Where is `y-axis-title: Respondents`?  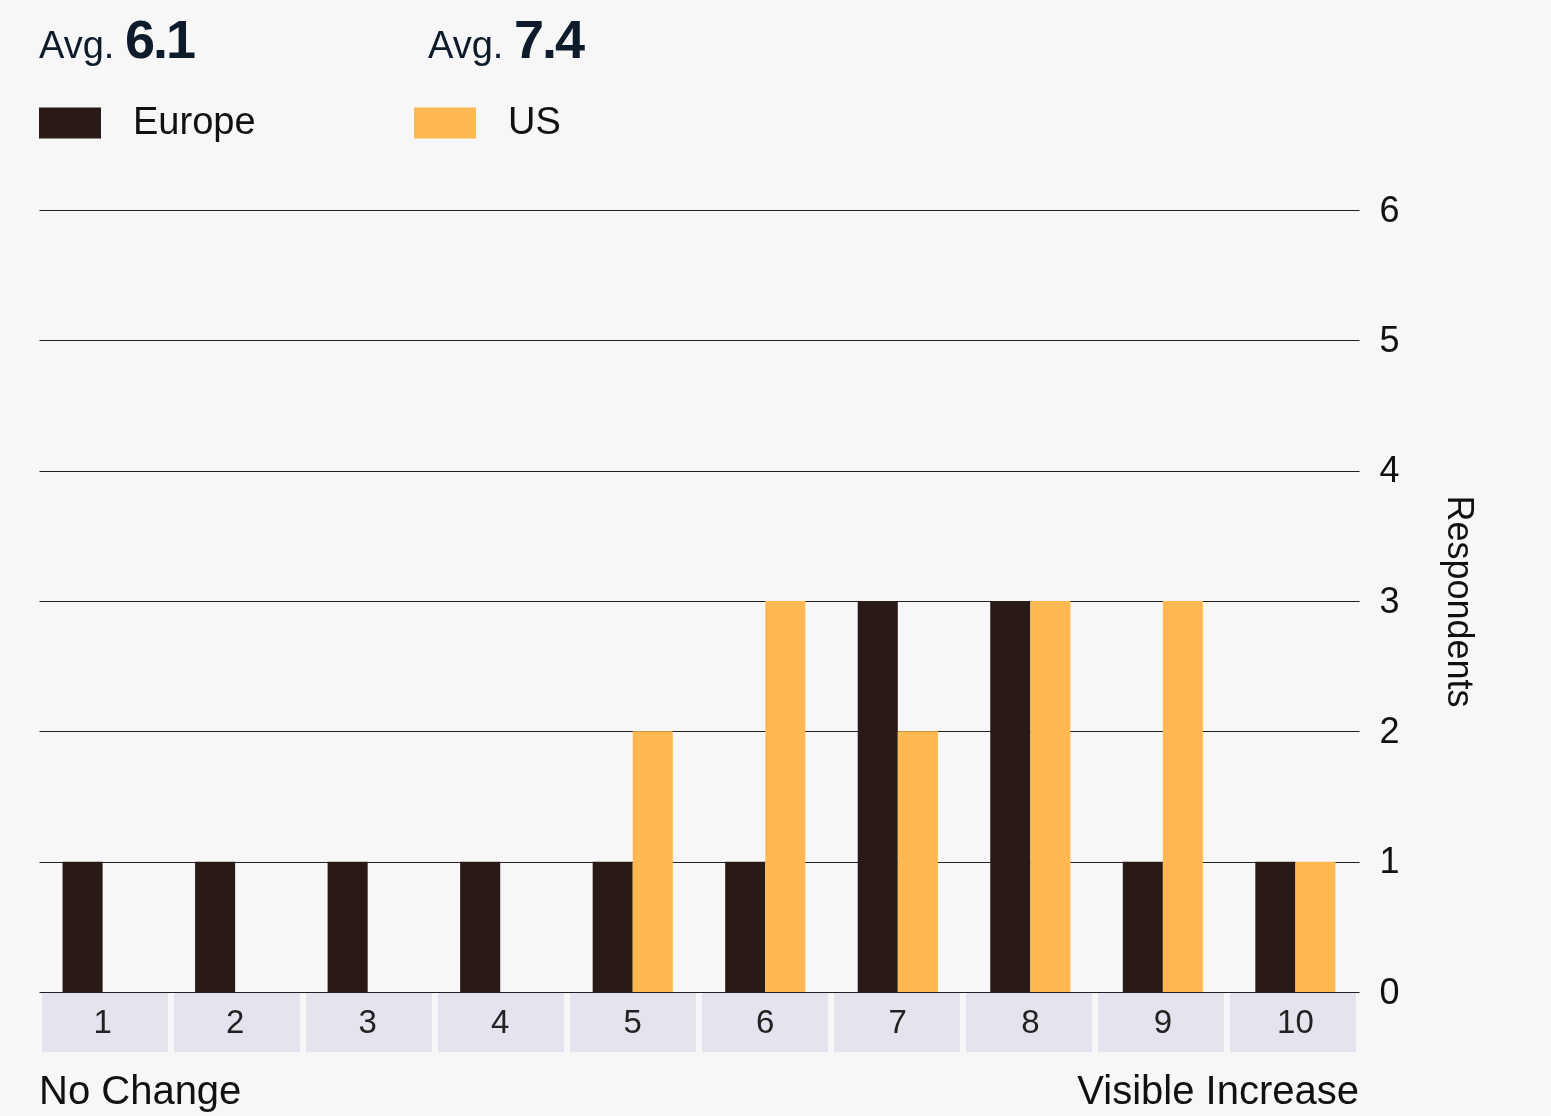 y-axis-title: Respondents is located at coordinates (1460, 601).